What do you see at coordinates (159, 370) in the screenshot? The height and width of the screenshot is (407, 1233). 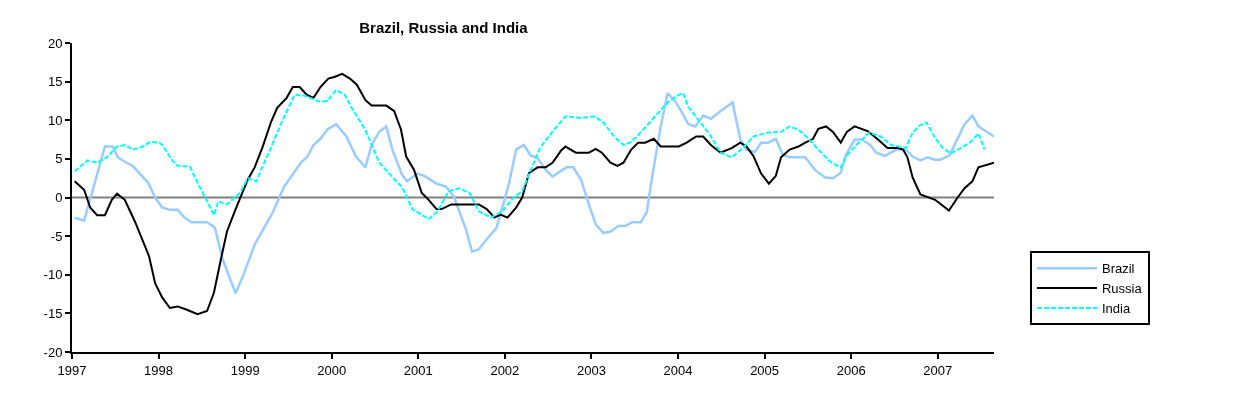 I see `x-tick-label: 1998` at bounding box center [159, 370].